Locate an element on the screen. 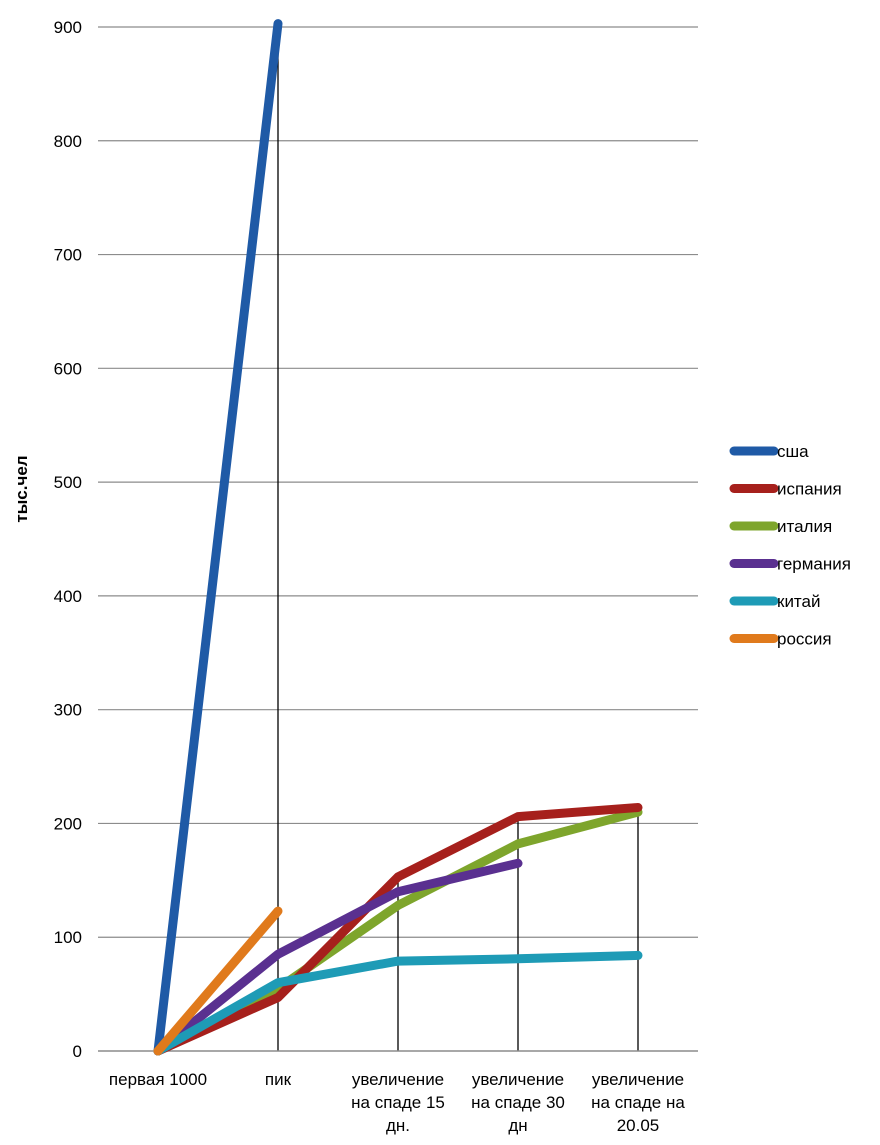  x-tick-label-line: на спаде 30 is located at coordinates (518, 1102).